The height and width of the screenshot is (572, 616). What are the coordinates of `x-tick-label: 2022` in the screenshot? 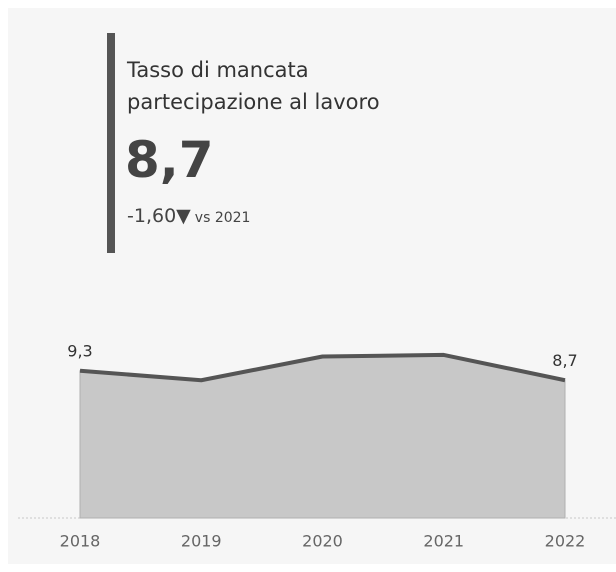 It's located at (565, 541).